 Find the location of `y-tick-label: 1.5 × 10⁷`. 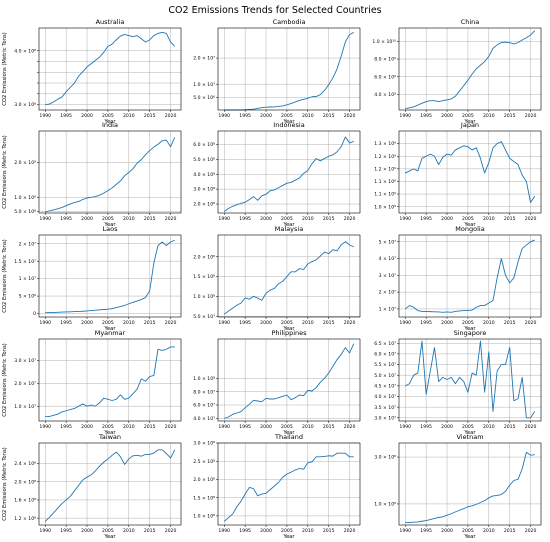

y-tick-label: 1.5 × 10⁷ is located at coordinates (25, 262).